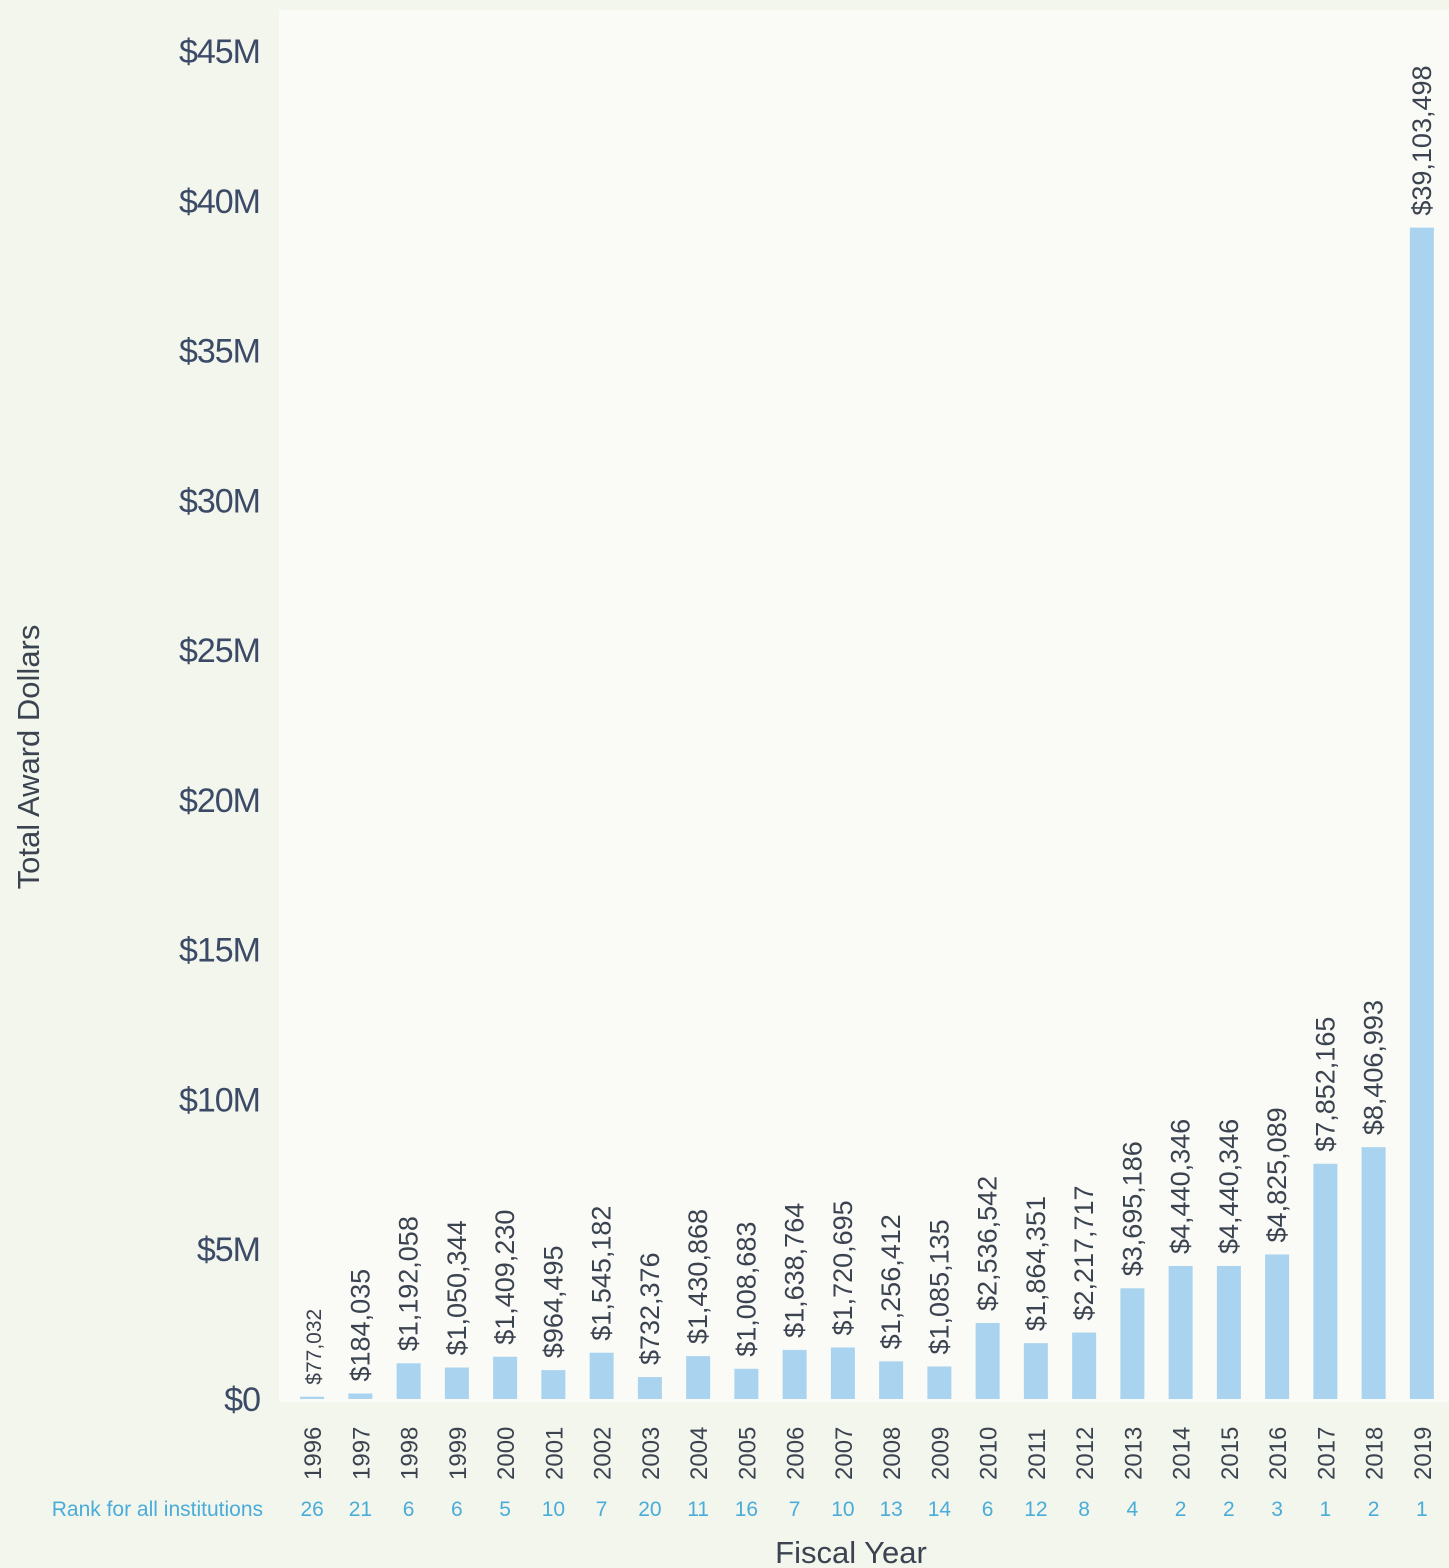 This screenshot has width=1449, height=1568. I want to click on rank-value: 3, so click(1277, 1509).